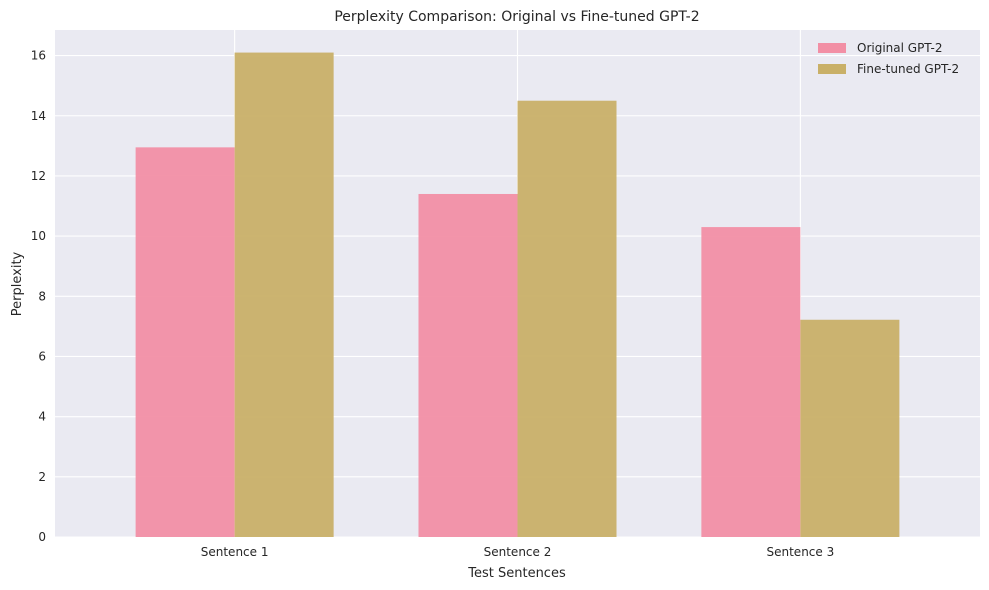 The image size is (989, 590). Describe the element at coordinates (38, 176) in the screenshot. I see `y-tick-label: 12` at that location.